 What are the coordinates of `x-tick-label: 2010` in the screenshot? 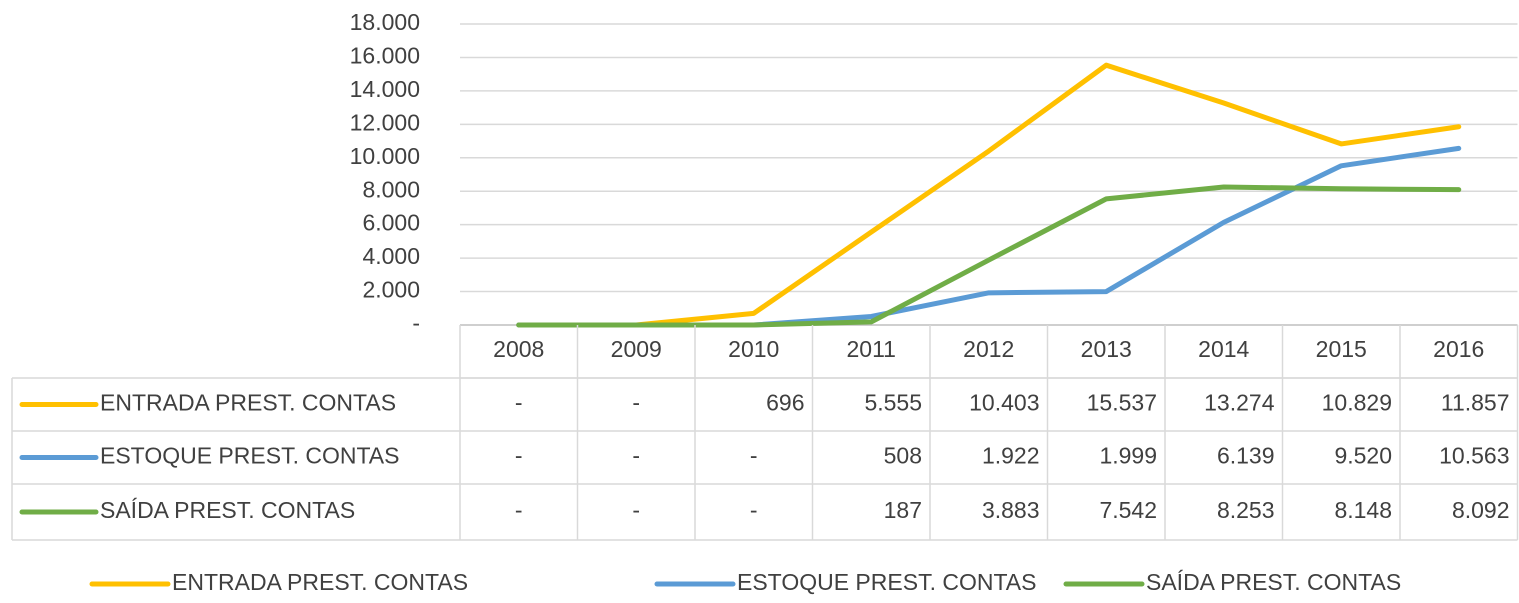 It's located at (753, 349).